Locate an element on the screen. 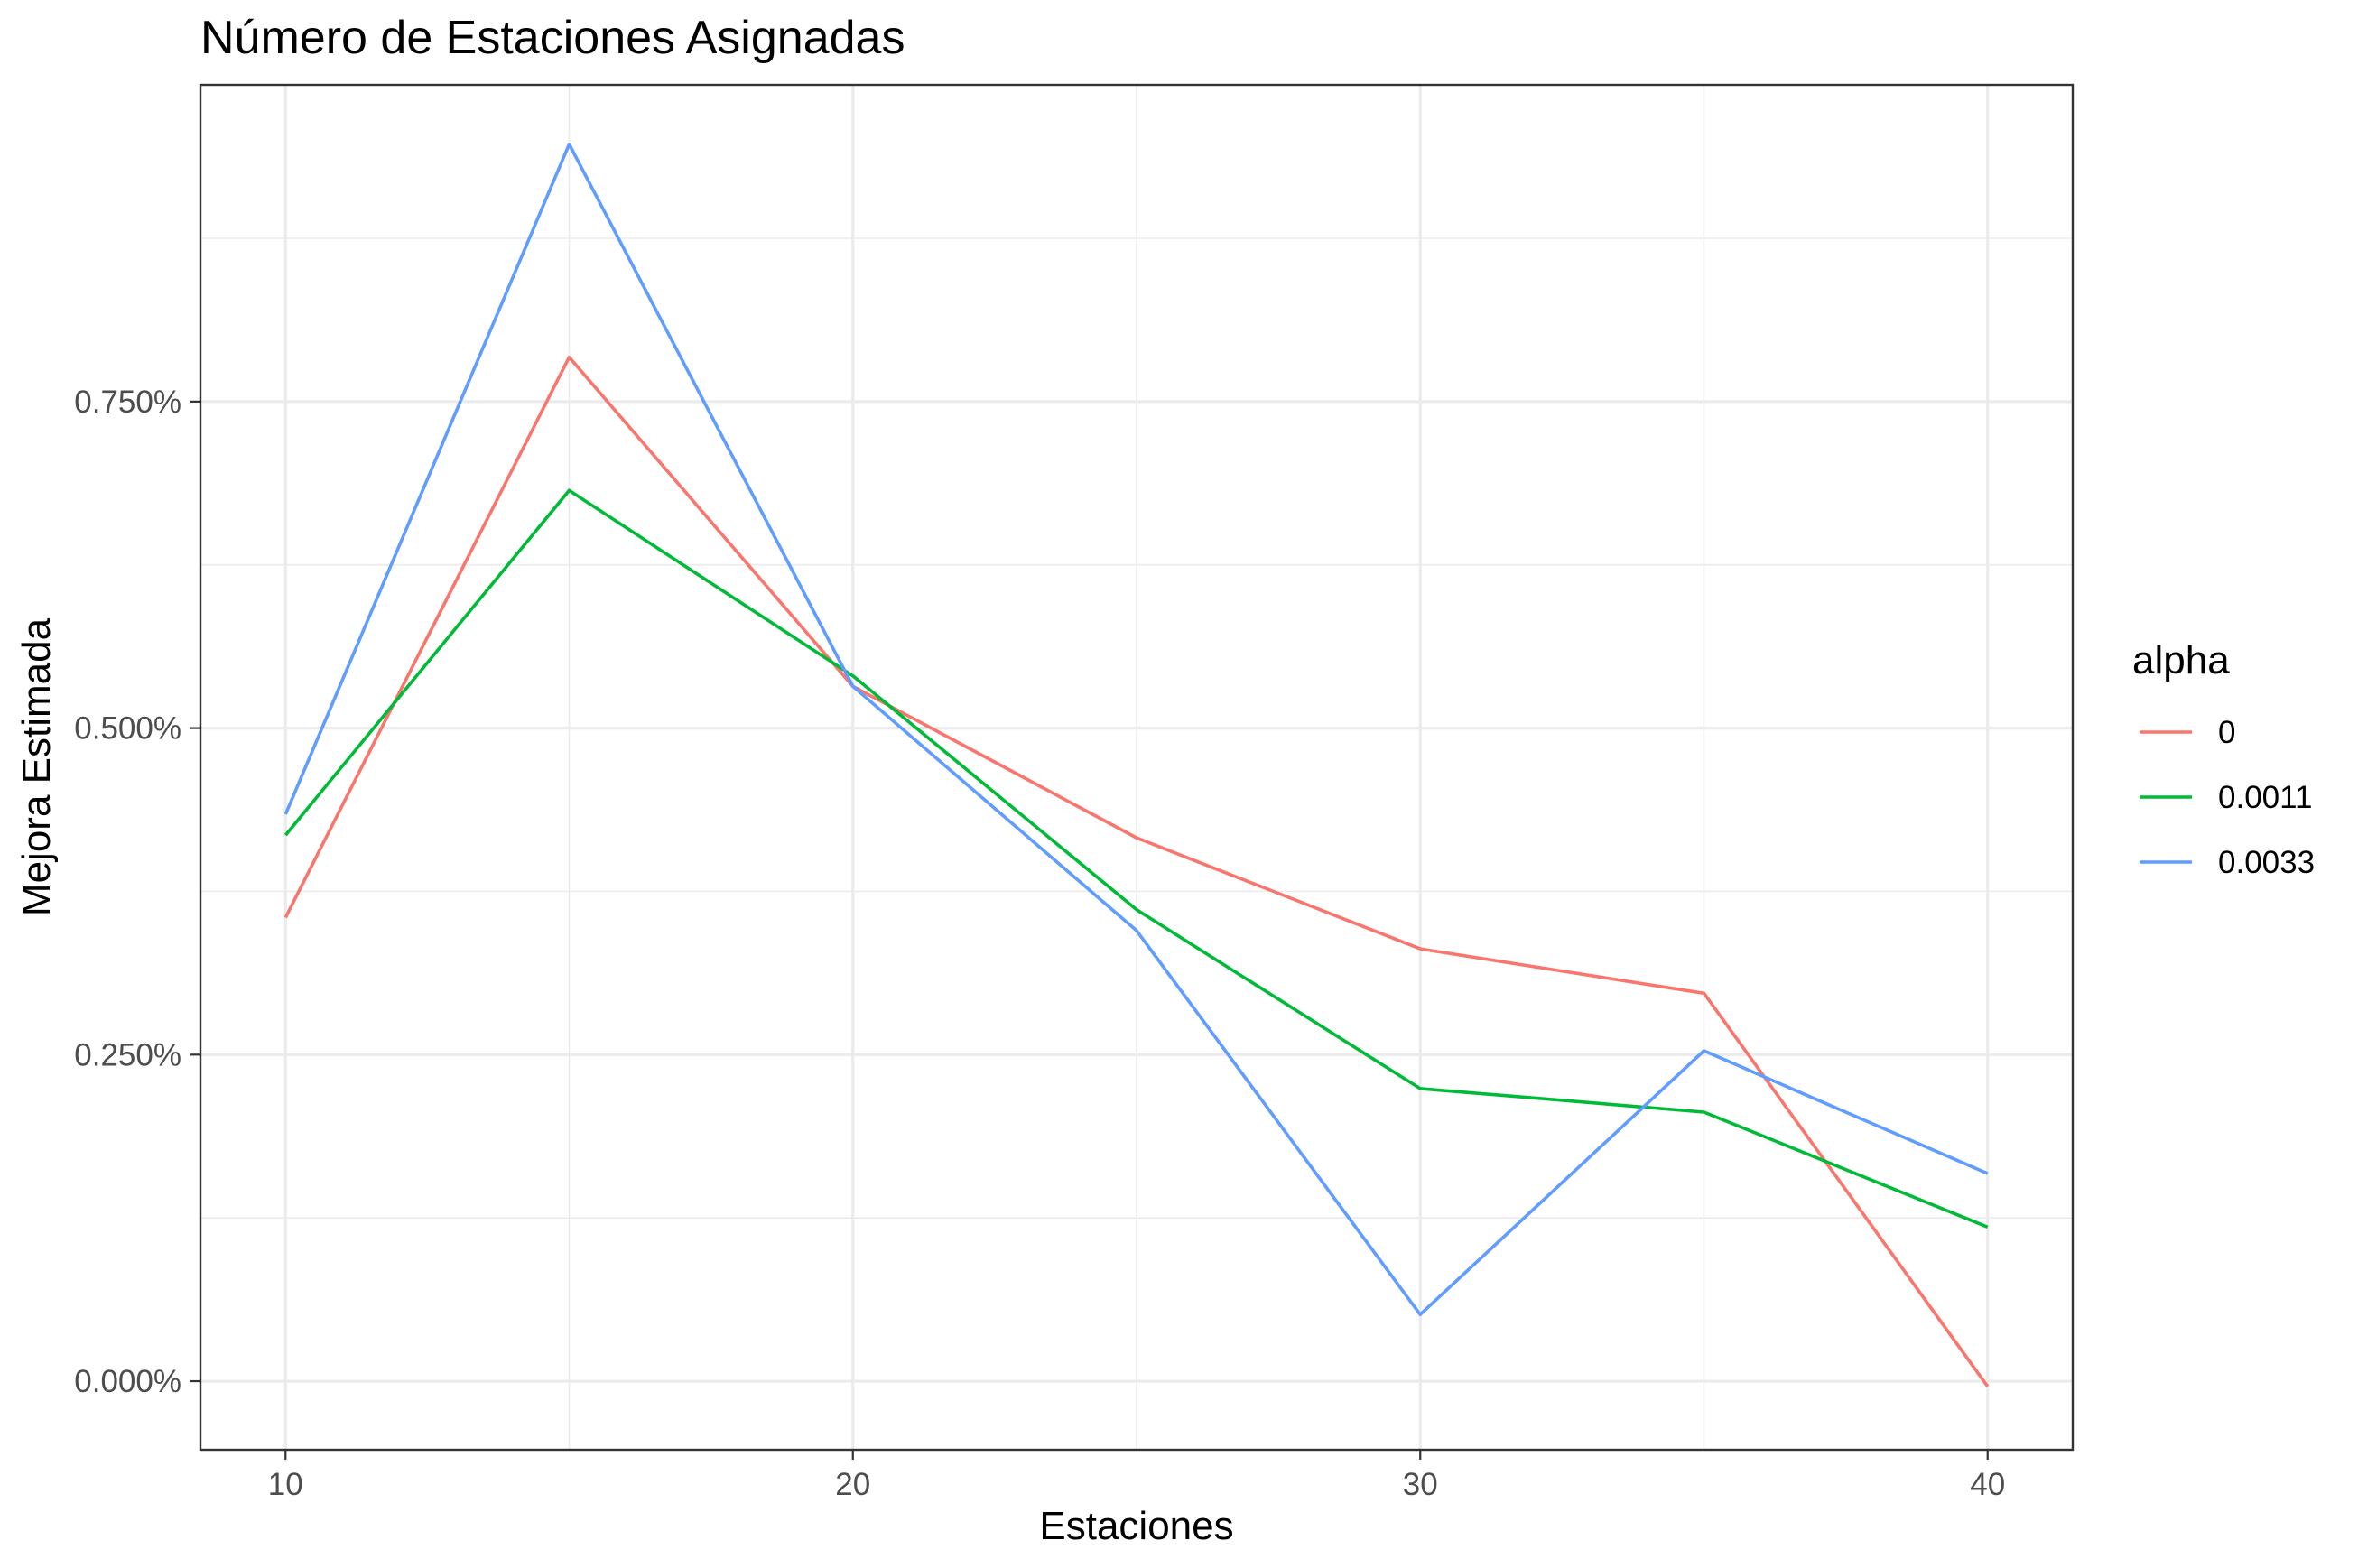  y-tick-label: 0.000% is located at coordinates (127, 1381).